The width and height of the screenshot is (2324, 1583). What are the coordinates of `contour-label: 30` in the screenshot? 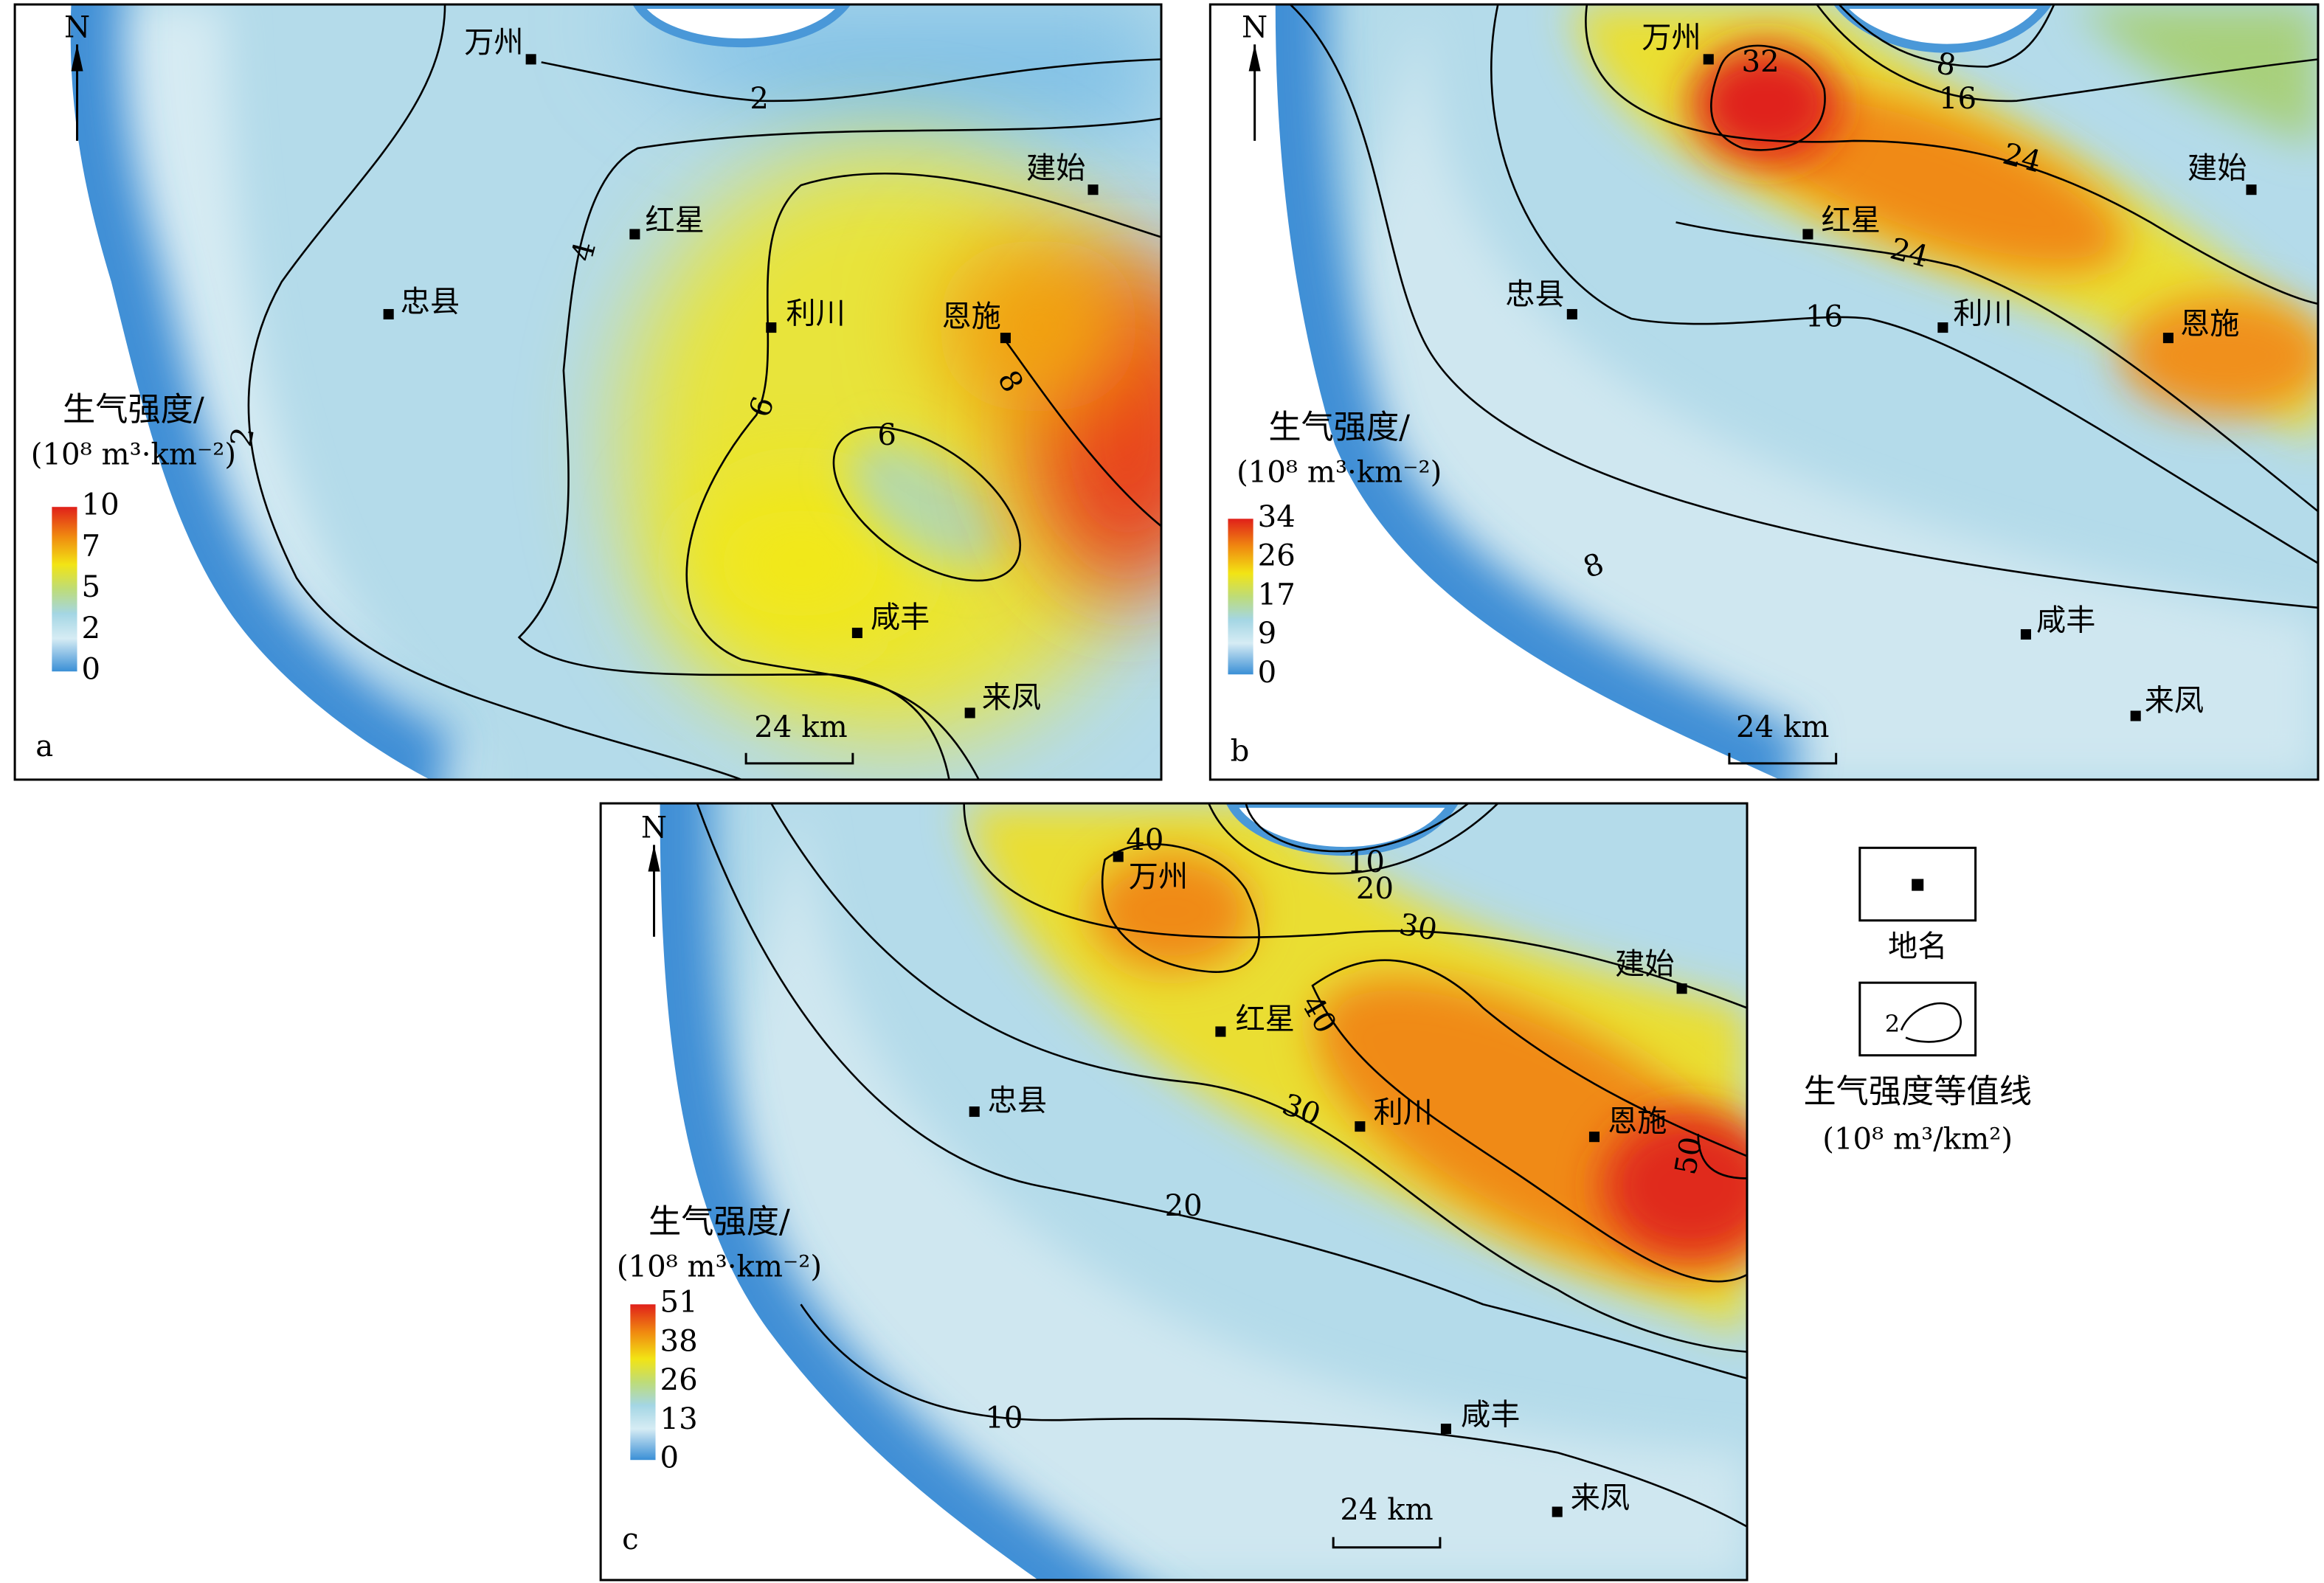 It's located at (1418, 927).